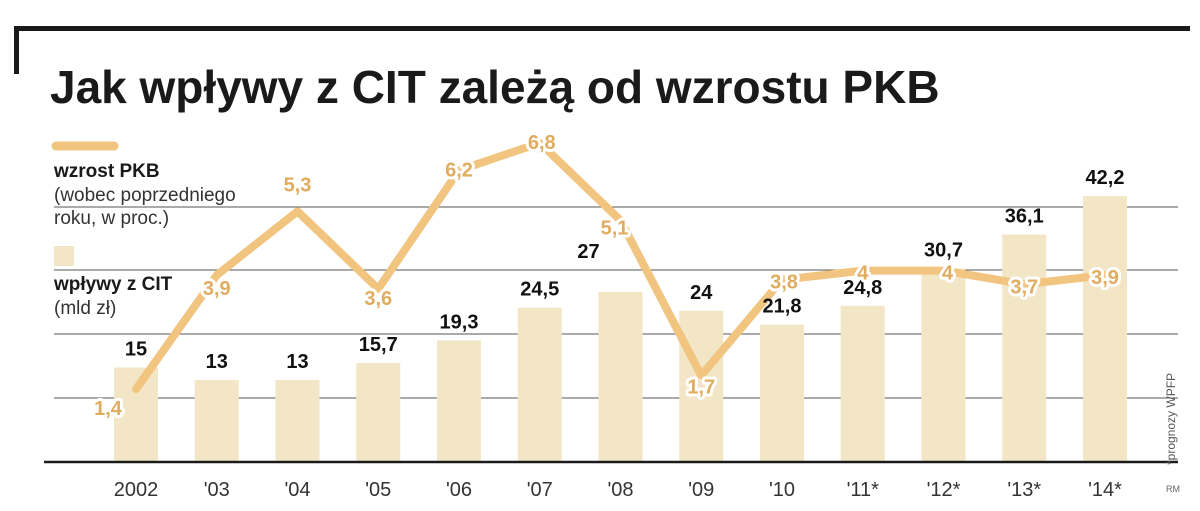 This screenshot has width=1200, height=511. What do you see at coordinates (1024, 217) in the screenshot?
I see `bar-value-label: 36,1` at bounding box center [1024, 217].